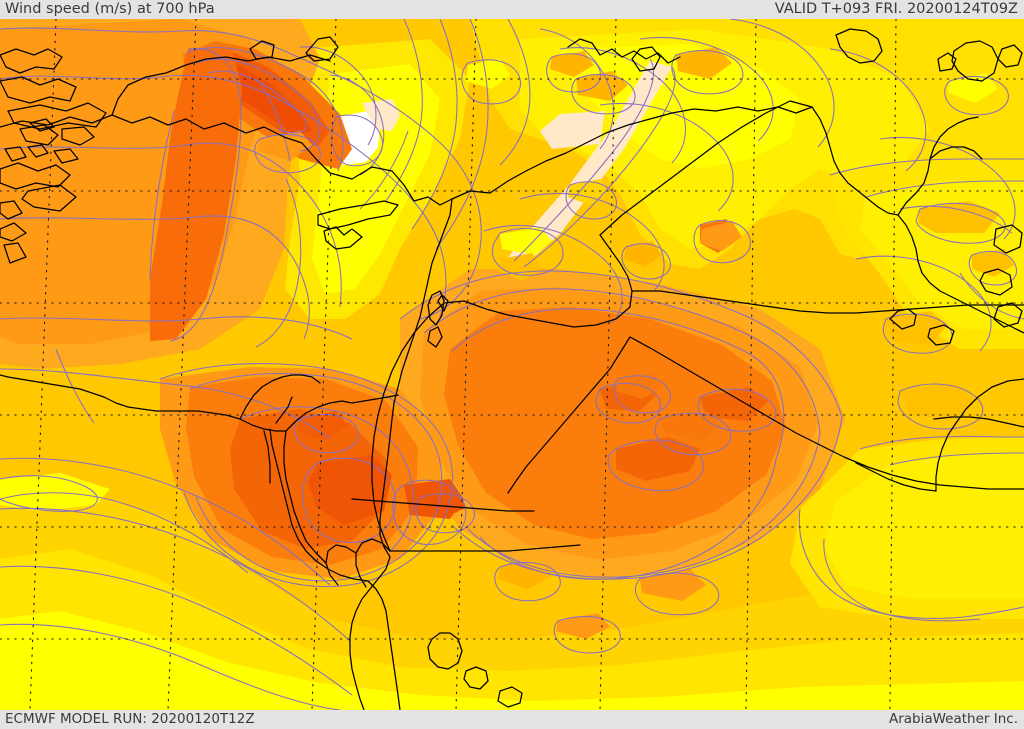 This screenshot has height=729, width=1024. What do you see at coordinates (381, 115) in the screenshot?
I see `band-pale-low-core` at bounding box center [381, 115].